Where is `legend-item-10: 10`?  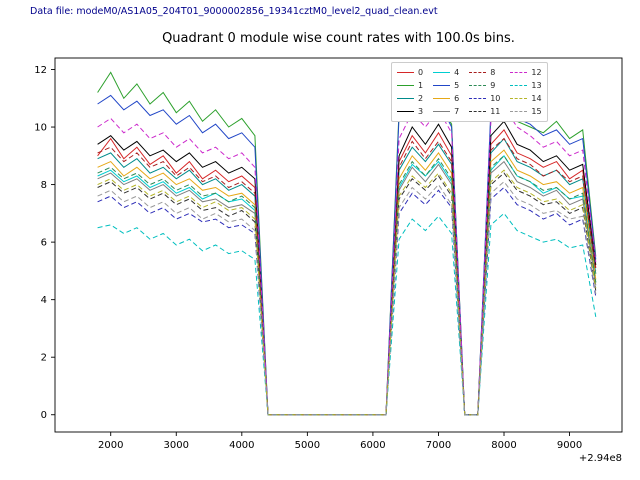 legend-item-10: 10 is located at coordinates (485, 98).